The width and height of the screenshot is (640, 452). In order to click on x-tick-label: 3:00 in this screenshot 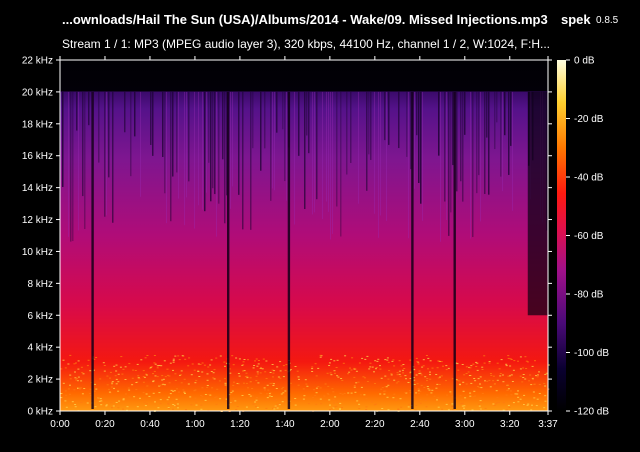, I will do `click(465, 424)`.